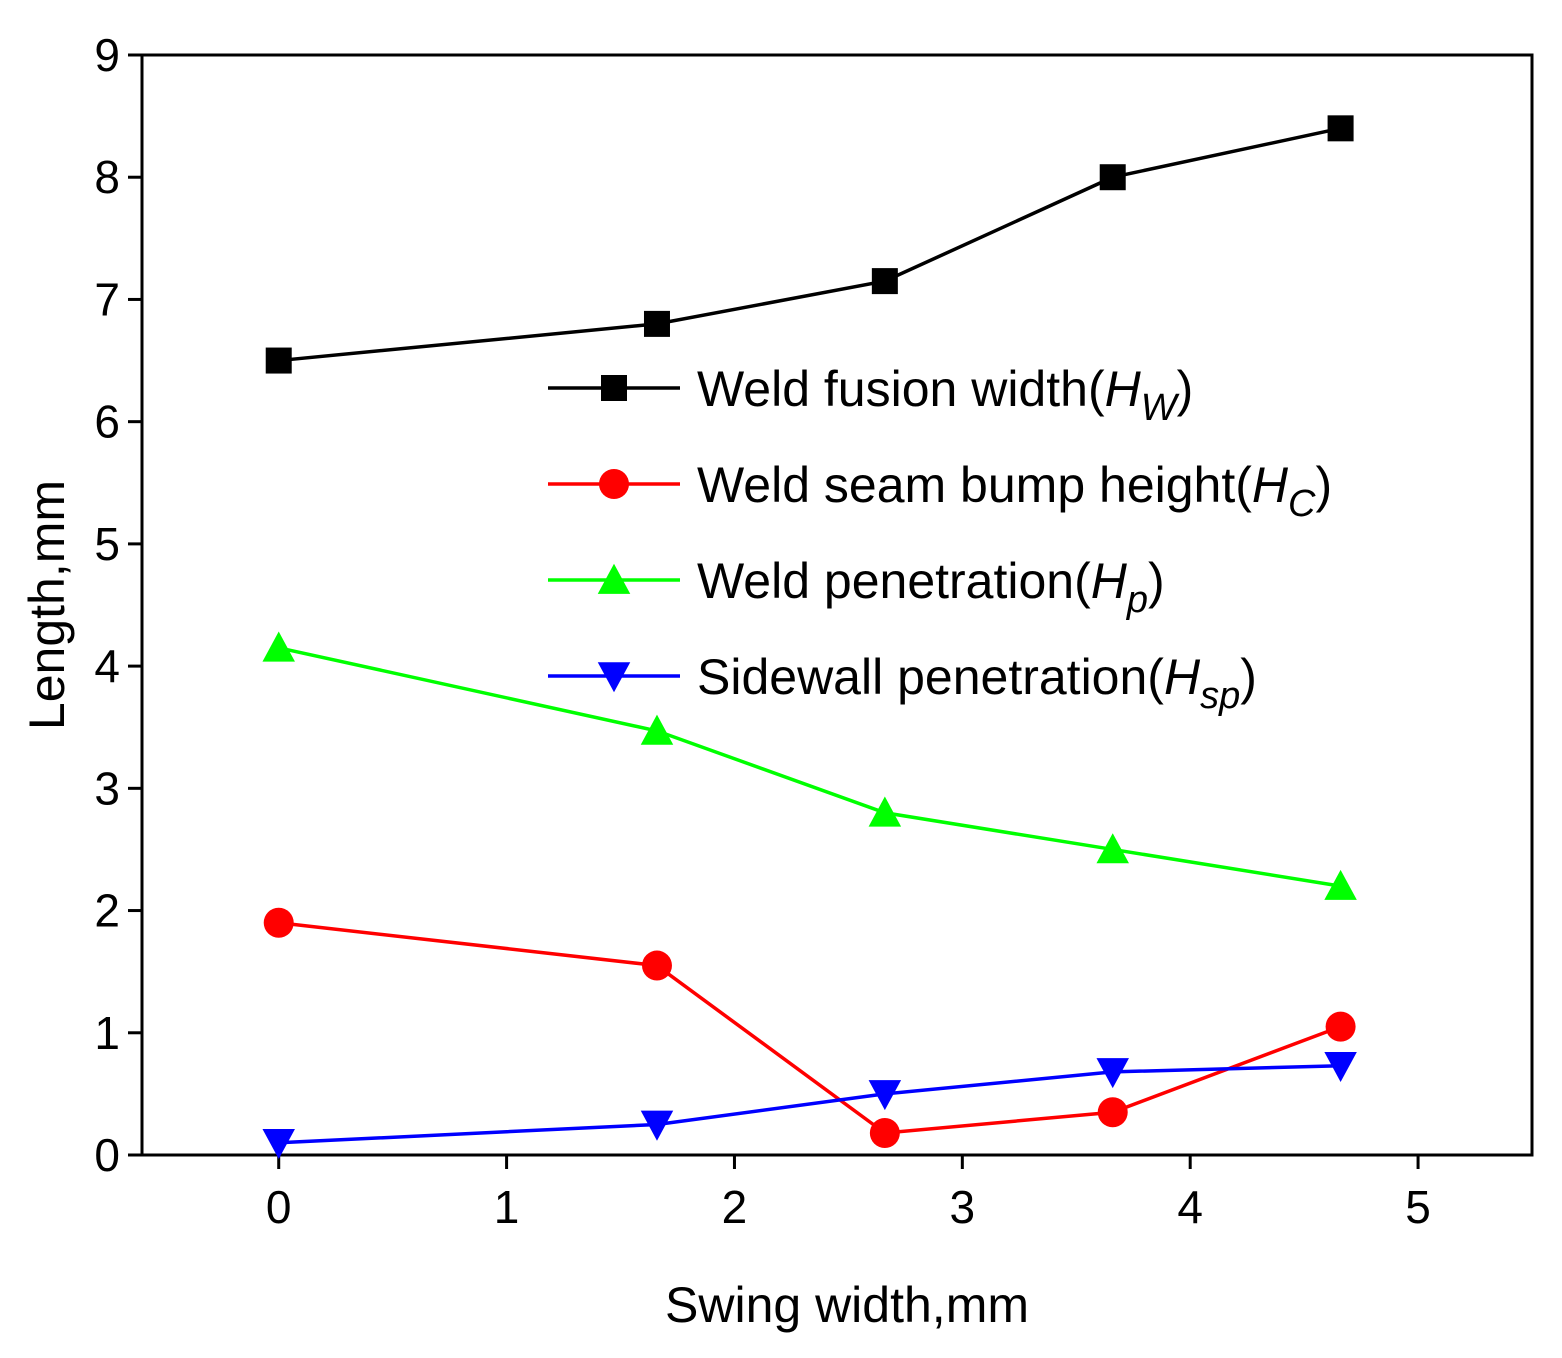 This screenshot has width=1562, height=1358. Describe the element at coordinates (107, 1033) in the screenshot. I see `y-tick-label: 1` at that location.